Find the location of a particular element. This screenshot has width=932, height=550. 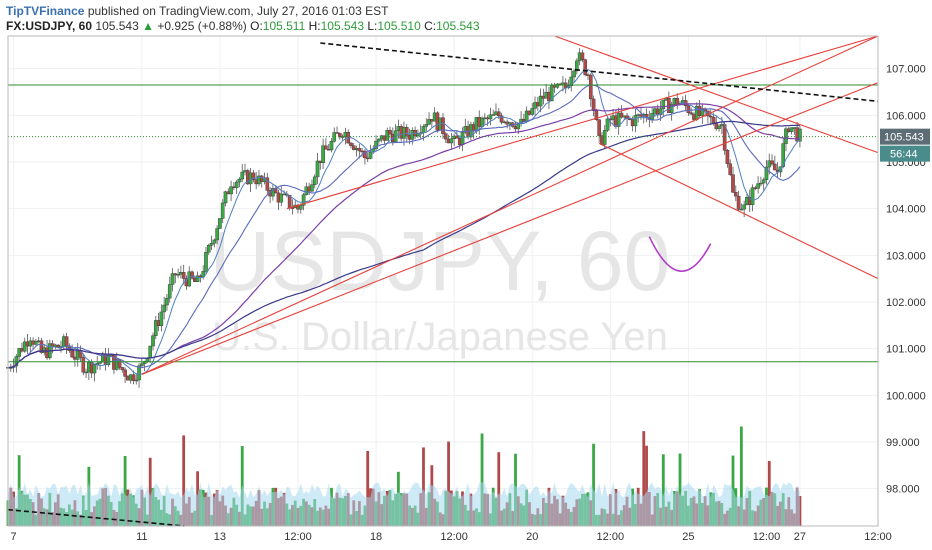

x-tick-label: 7 is located at coordinates (14, 537).